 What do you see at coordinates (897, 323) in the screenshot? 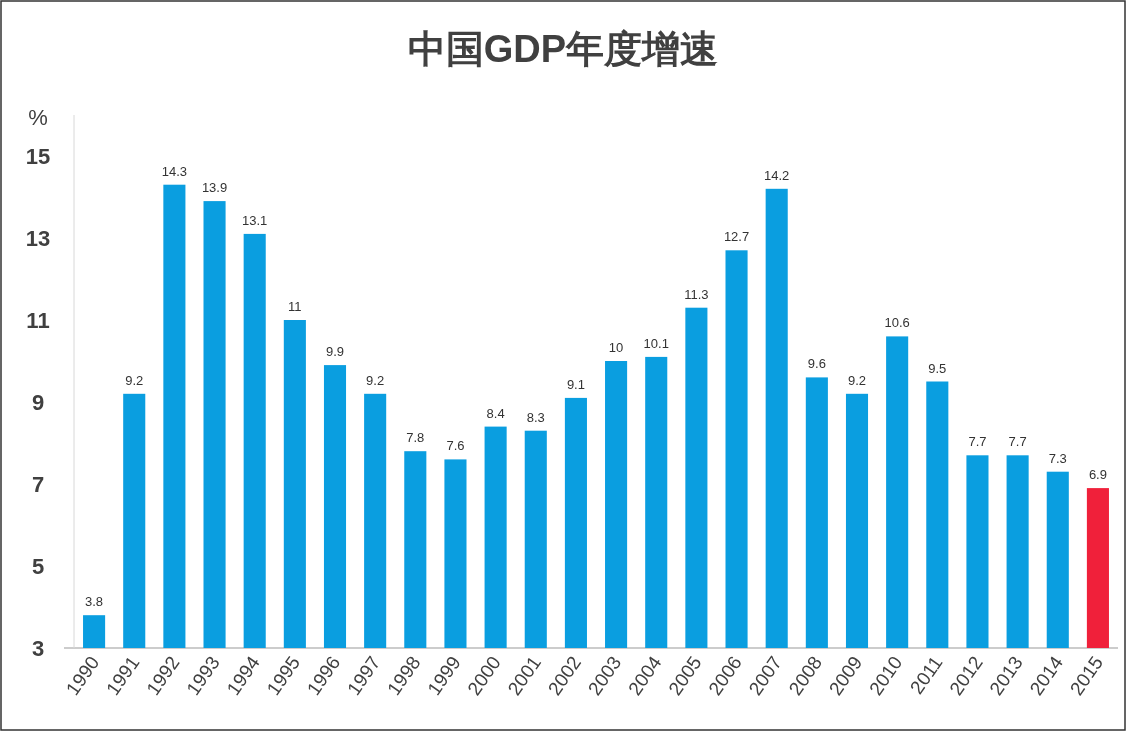
I see `data-label: 10.6` at bounding box center [897, 323].